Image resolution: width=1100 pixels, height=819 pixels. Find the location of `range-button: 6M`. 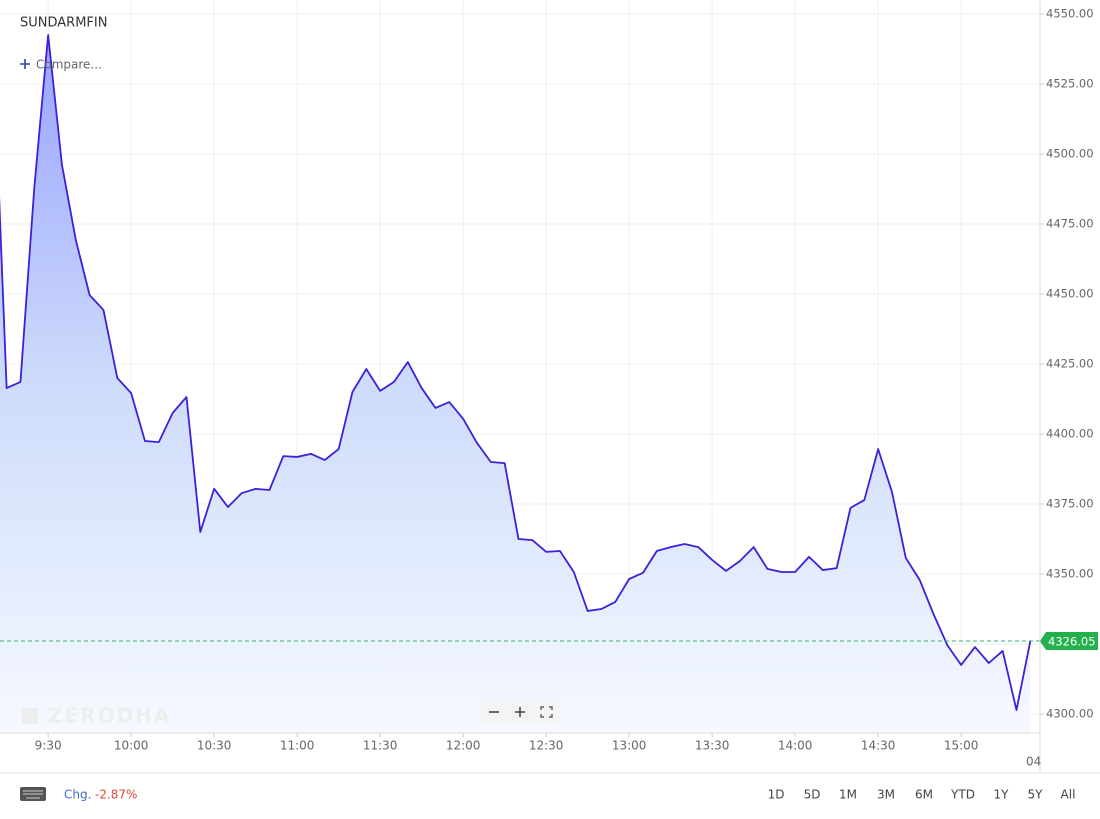

range-button: 6M is located at coordinates (924, 795).